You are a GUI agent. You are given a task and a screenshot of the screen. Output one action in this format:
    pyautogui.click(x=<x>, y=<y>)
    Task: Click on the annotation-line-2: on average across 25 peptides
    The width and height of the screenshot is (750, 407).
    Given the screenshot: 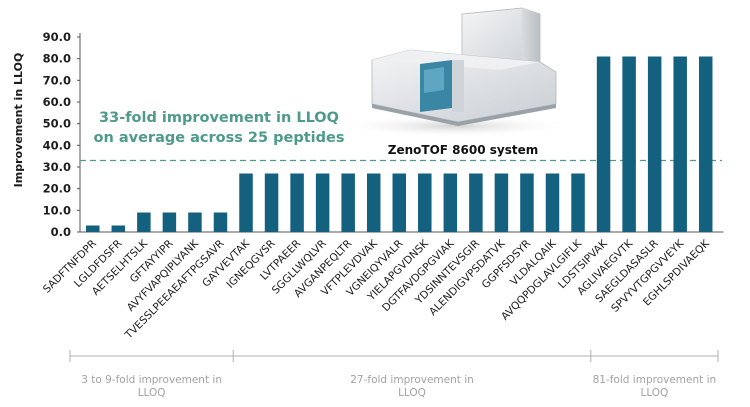 What is the action you would take?
    pyautogui.click(x=219, y=138)
    